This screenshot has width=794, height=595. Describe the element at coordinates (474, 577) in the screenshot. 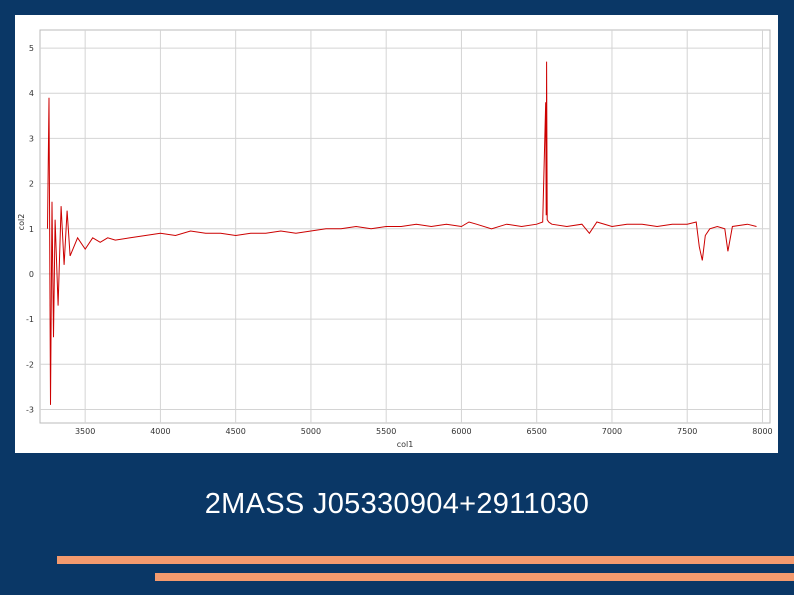

I see `decorative-stripe-bottom` at that location.